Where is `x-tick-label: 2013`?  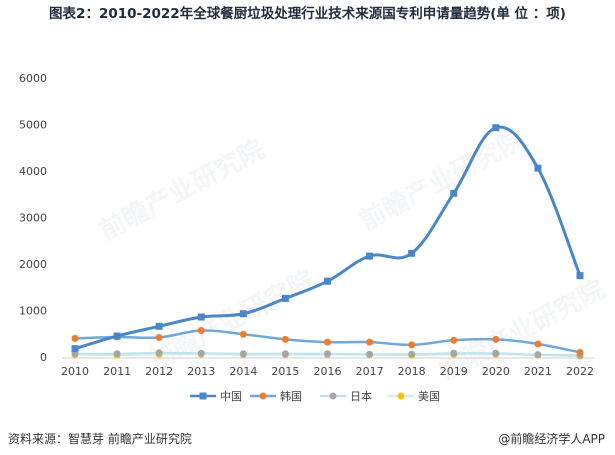
x-tick-label: 2013 is located at coordinates (201, 371).